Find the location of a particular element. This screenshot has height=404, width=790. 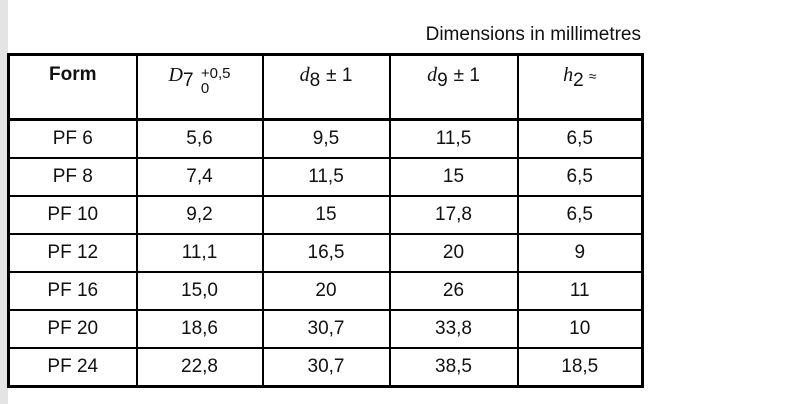

d7-tolerance-limits: +0,5 0 is located at coordinates (216, 81).